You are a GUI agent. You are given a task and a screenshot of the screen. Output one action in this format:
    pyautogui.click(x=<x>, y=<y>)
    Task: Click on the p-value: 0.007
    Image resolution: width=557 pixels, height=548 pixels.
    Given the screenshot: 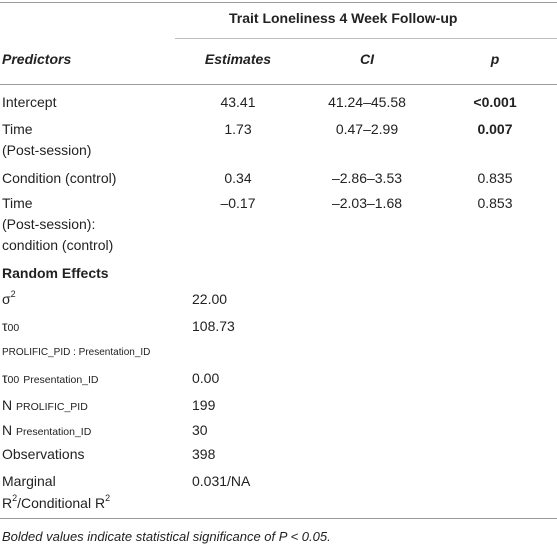 What is the action you would take?
    pyautogui.click(x=495, y=129)
    